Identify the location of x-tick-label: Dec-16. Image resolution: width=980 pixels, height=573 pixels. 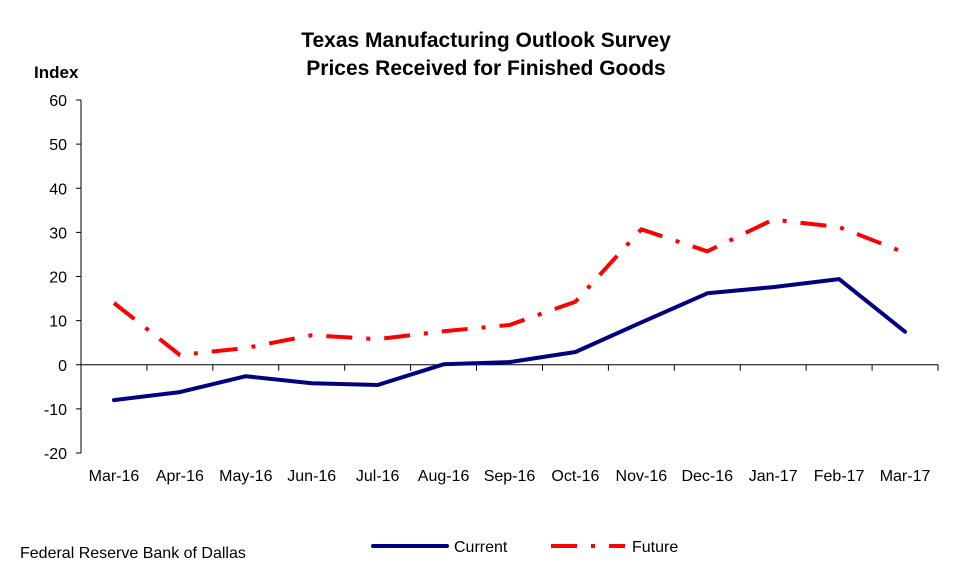
(707, 476).